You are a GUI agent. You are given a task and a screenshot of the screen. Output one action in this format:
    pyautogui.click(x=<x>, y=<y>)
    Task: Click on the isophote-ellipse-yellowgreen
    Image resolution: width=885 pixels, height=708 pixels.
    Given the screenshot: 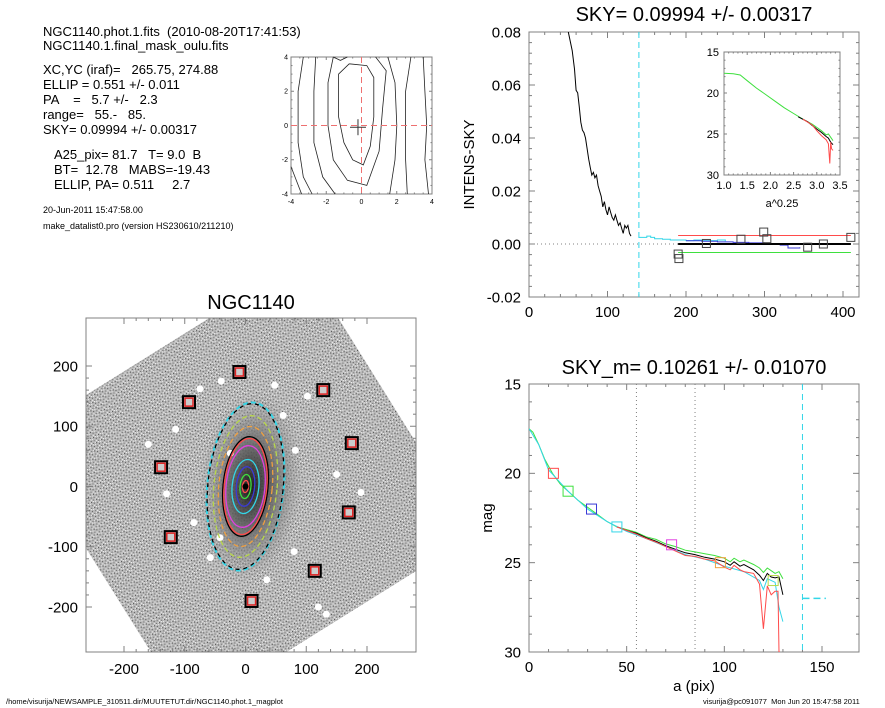 What is the action you would take?
    pyautogui.click(x=245, y=486)
    